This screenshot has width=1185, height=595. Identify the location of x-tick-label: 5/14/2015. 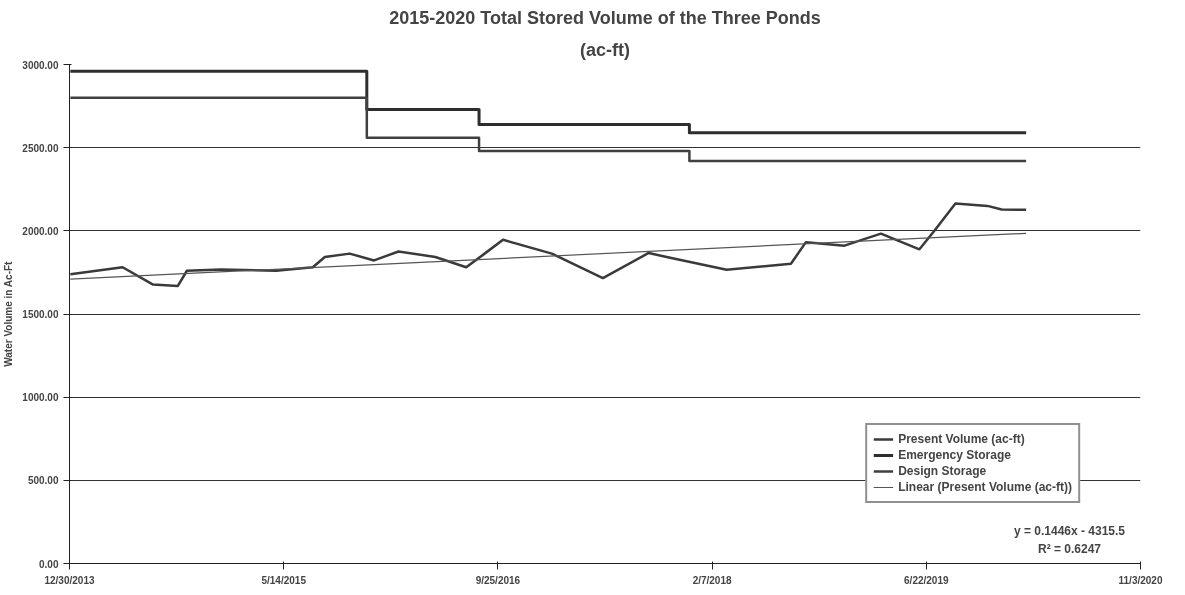
(284, 580).